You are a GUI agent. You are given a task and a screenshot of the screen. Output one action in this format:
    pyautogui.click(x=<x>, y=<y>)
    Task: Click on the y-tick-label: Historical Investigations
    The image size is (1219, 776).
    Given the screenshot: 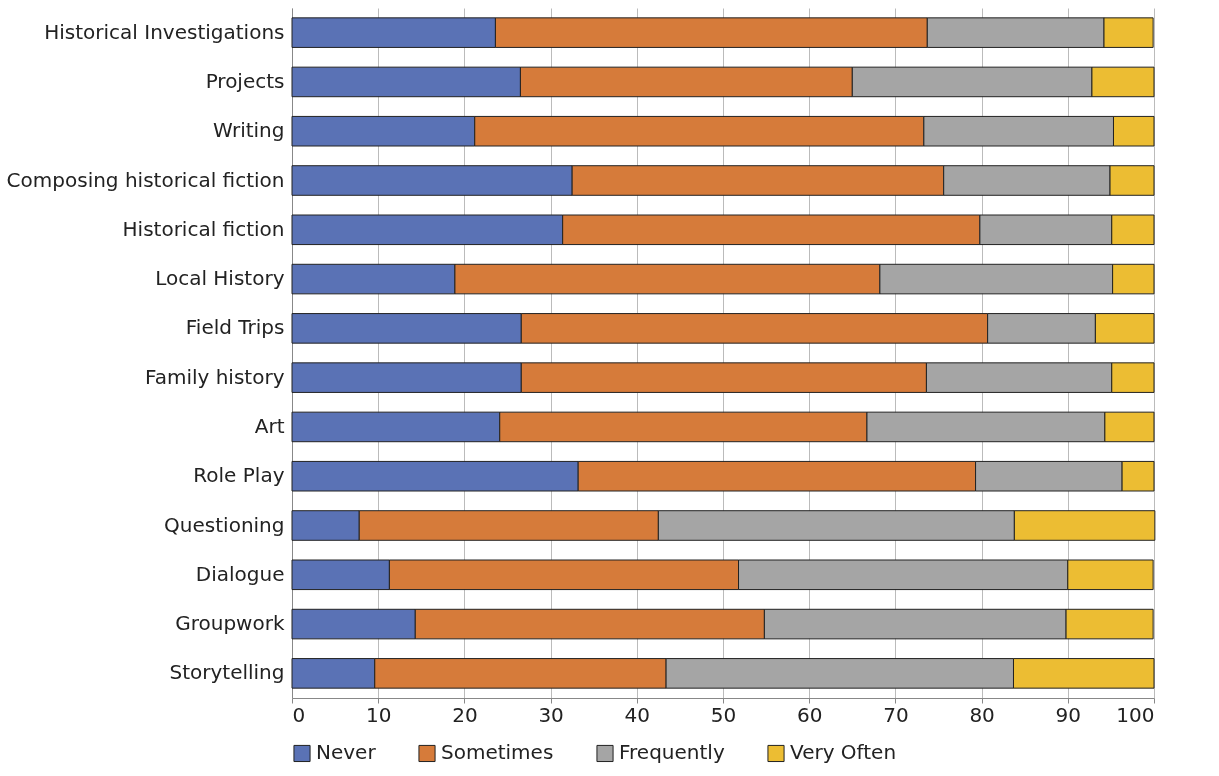 What is the action you would take?
    pyautogui.click(x=164, y=31)
    